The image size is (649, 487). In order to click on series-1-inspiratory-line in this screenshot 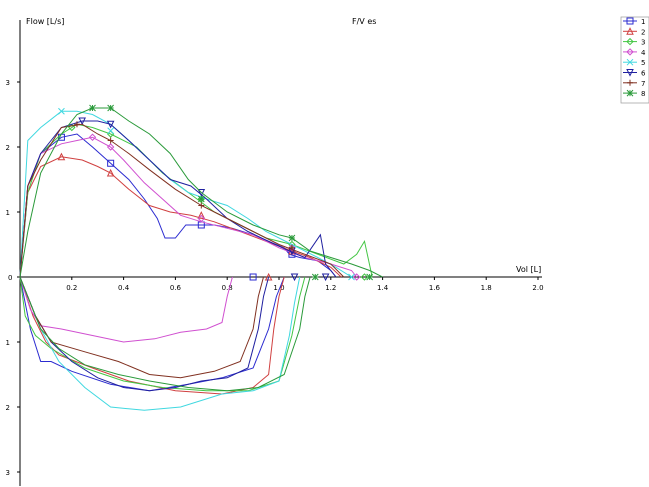, I will do `click(152, 334)`.